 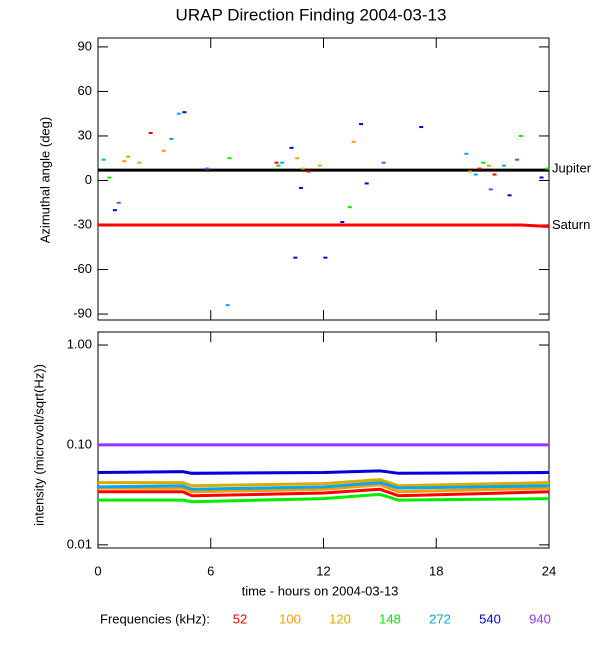 I want to click on y-axis-label: Azimuthal angle (deg), so click(x=44, y=180).